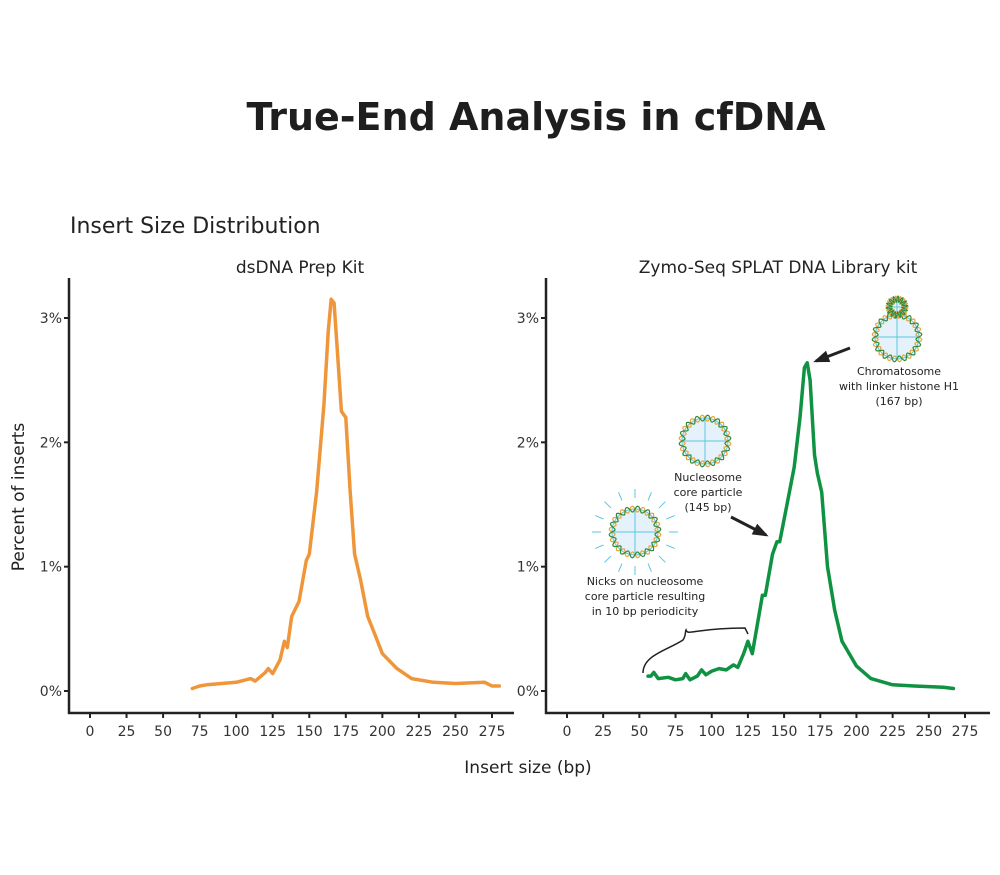  I want to click on series-line-splat, so click(801, 526).